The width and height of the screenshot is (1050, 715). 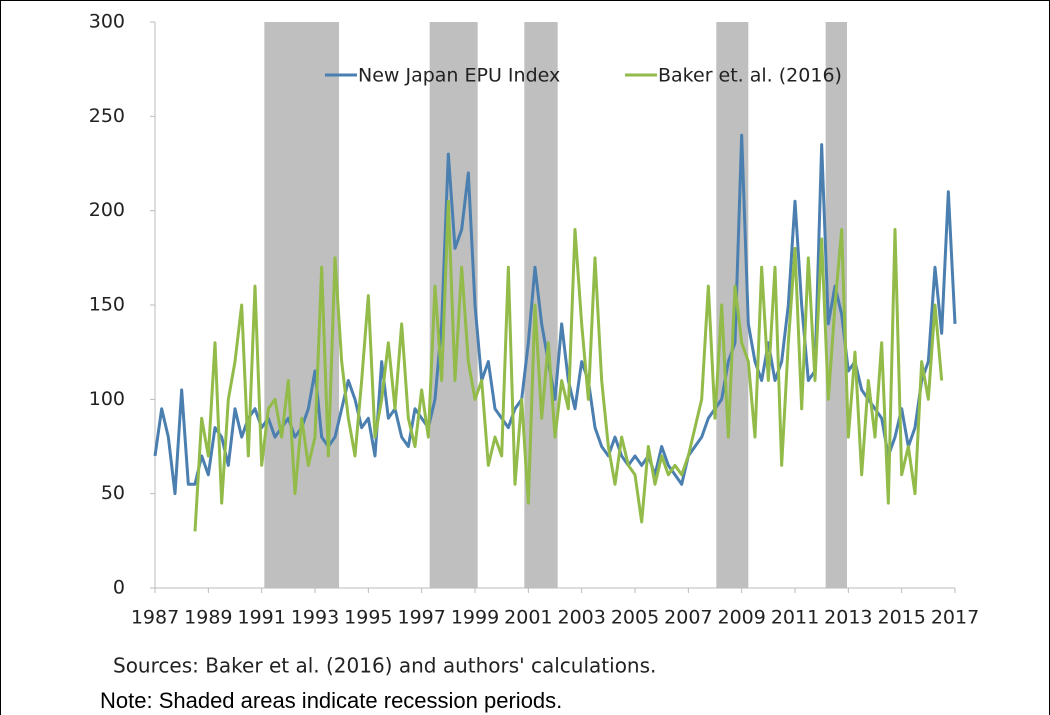 What do you see at coordinates (261, 618) in the screenshot?
I see `x-tick-label: 1991` at bounding box center [261, 618].